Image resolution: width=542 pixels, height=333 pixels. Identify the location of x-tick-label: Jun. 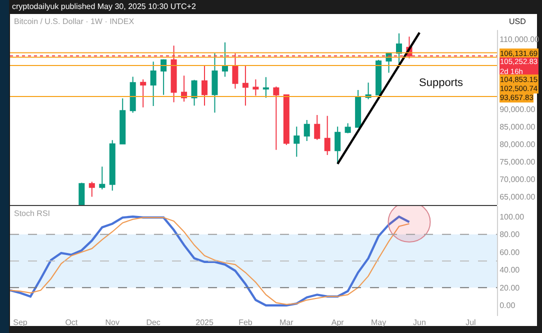
(419, 322).